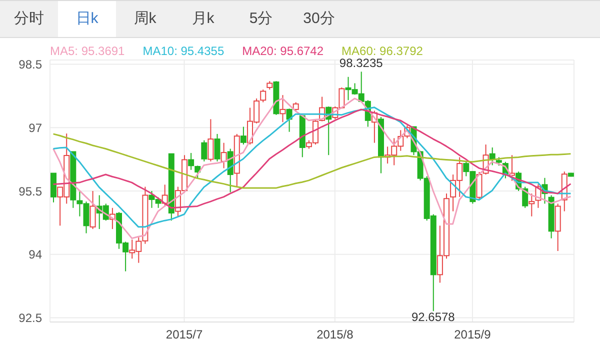  What do you see at coordinates (361, 63) in the screenshot?
I see `annotation: 98.3235` at bounding box center [361, 63].